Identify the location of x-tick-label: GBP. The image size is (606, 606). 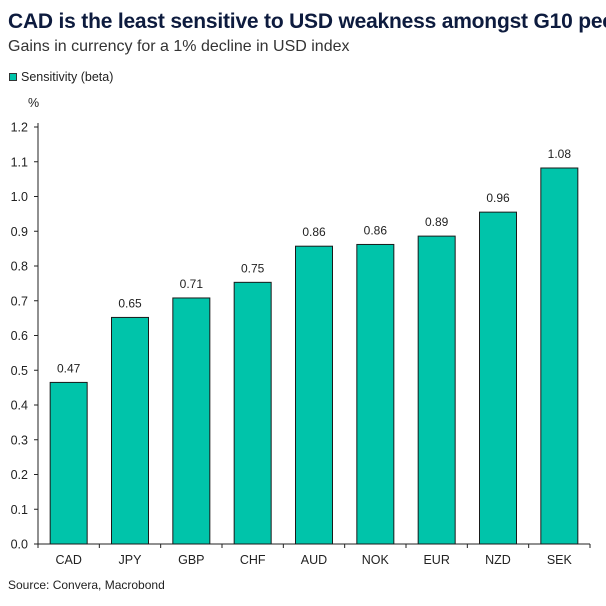
(191, 560).